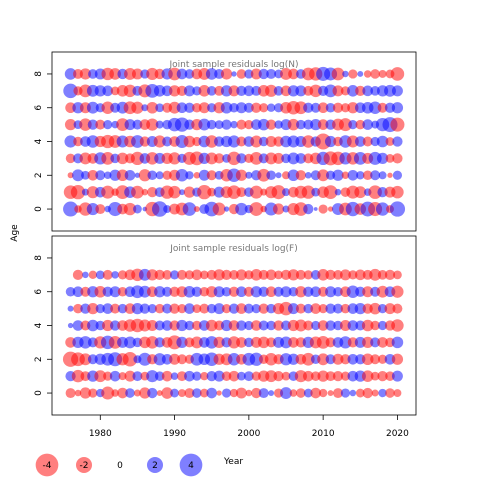 Image resolution: width=480 pixels, height=480 pixels. Describe the element at coordinates (100, 434) in the screenshot. I see `x-tick-label: 1980` at that location.